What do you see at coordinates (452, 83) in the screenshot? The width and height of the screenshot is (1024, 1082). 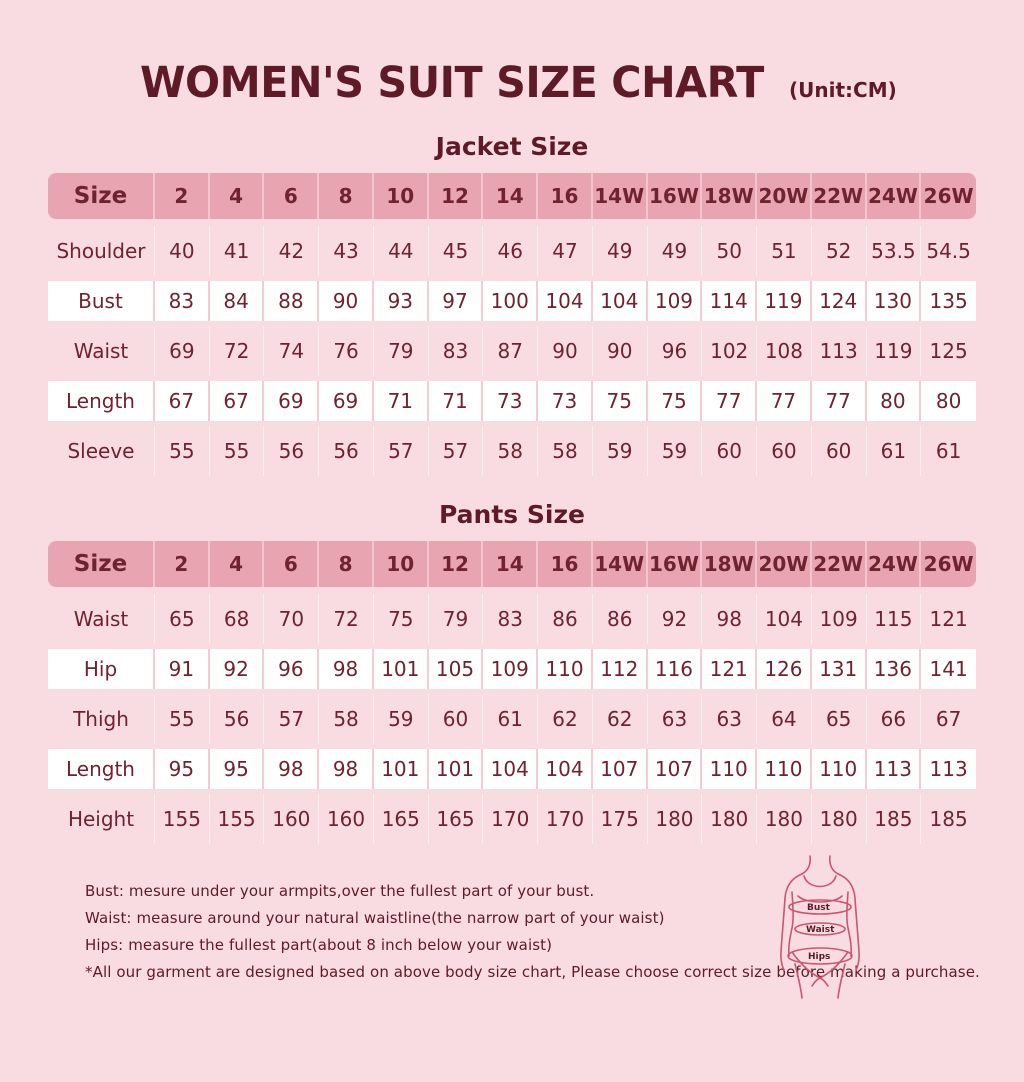 I see `page-title: WOMEN'S SUIT SIZE CHART` at bounding box center [452, 83].